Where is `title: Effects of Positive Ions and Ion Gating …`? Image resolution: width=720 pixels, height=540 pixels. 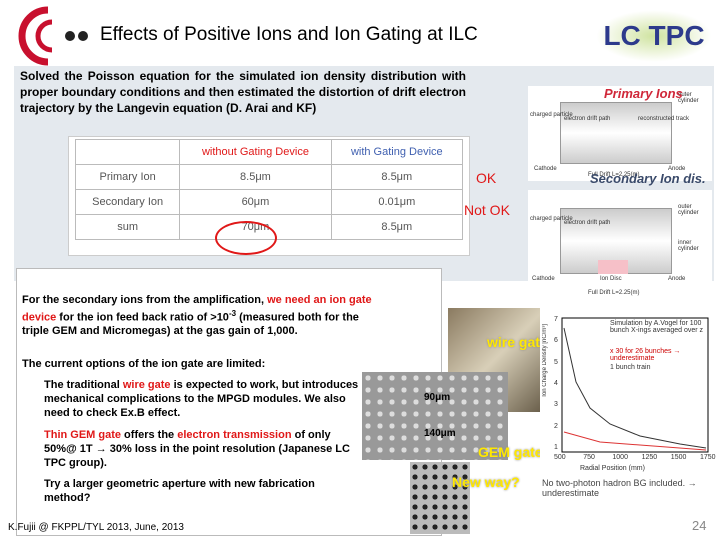 title: Effects of Positive Ions and Ion Gating … is located at coordinates (289, 34).